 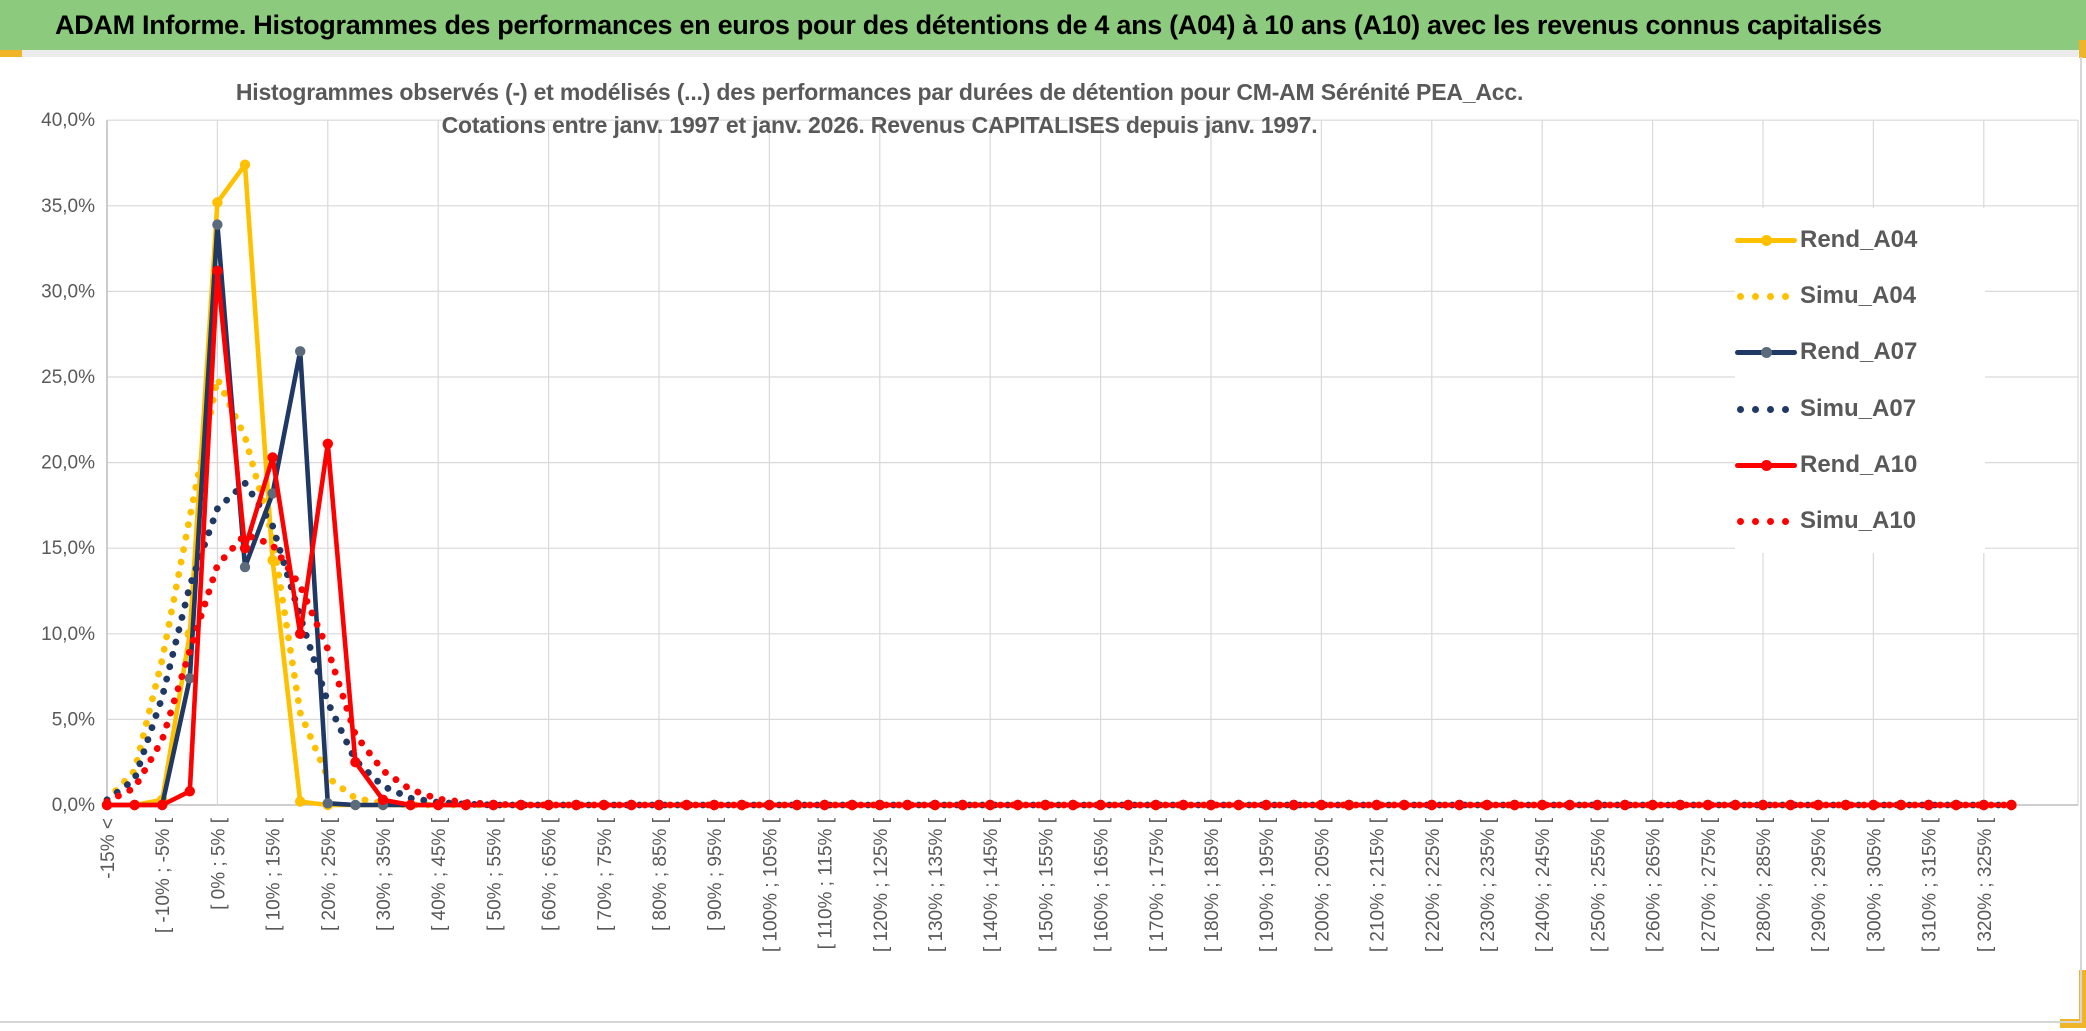 What do you see at coordinates (1874, 884) in the screenshot?
I see `svg-text: [ 300% ; 305% [` at bounding box center [1874, 884].